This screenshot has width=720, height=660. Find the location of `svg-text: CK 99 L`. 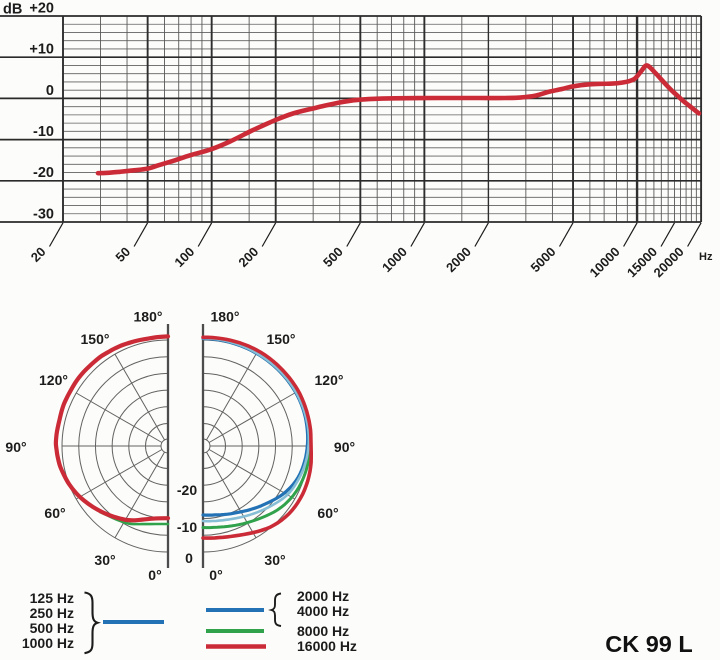

svg-text: CK 99 L is located at coordinates (649, 644).